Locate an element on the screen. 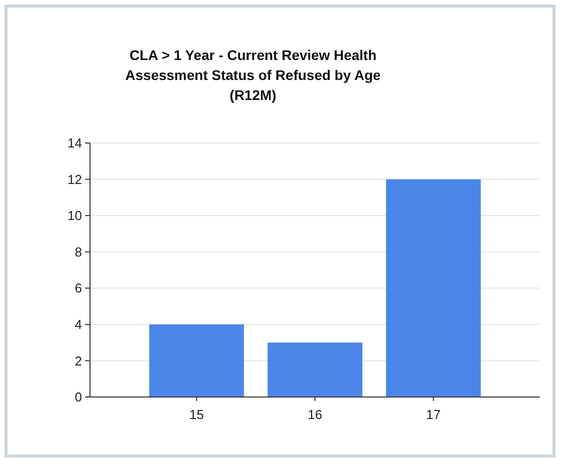 This screenshot has width=567, height=467. chart-title: CLA > 1 Year - Current Review Health Assessment Status of Refused by Age (R12M) is located at coordinates (253, 75).